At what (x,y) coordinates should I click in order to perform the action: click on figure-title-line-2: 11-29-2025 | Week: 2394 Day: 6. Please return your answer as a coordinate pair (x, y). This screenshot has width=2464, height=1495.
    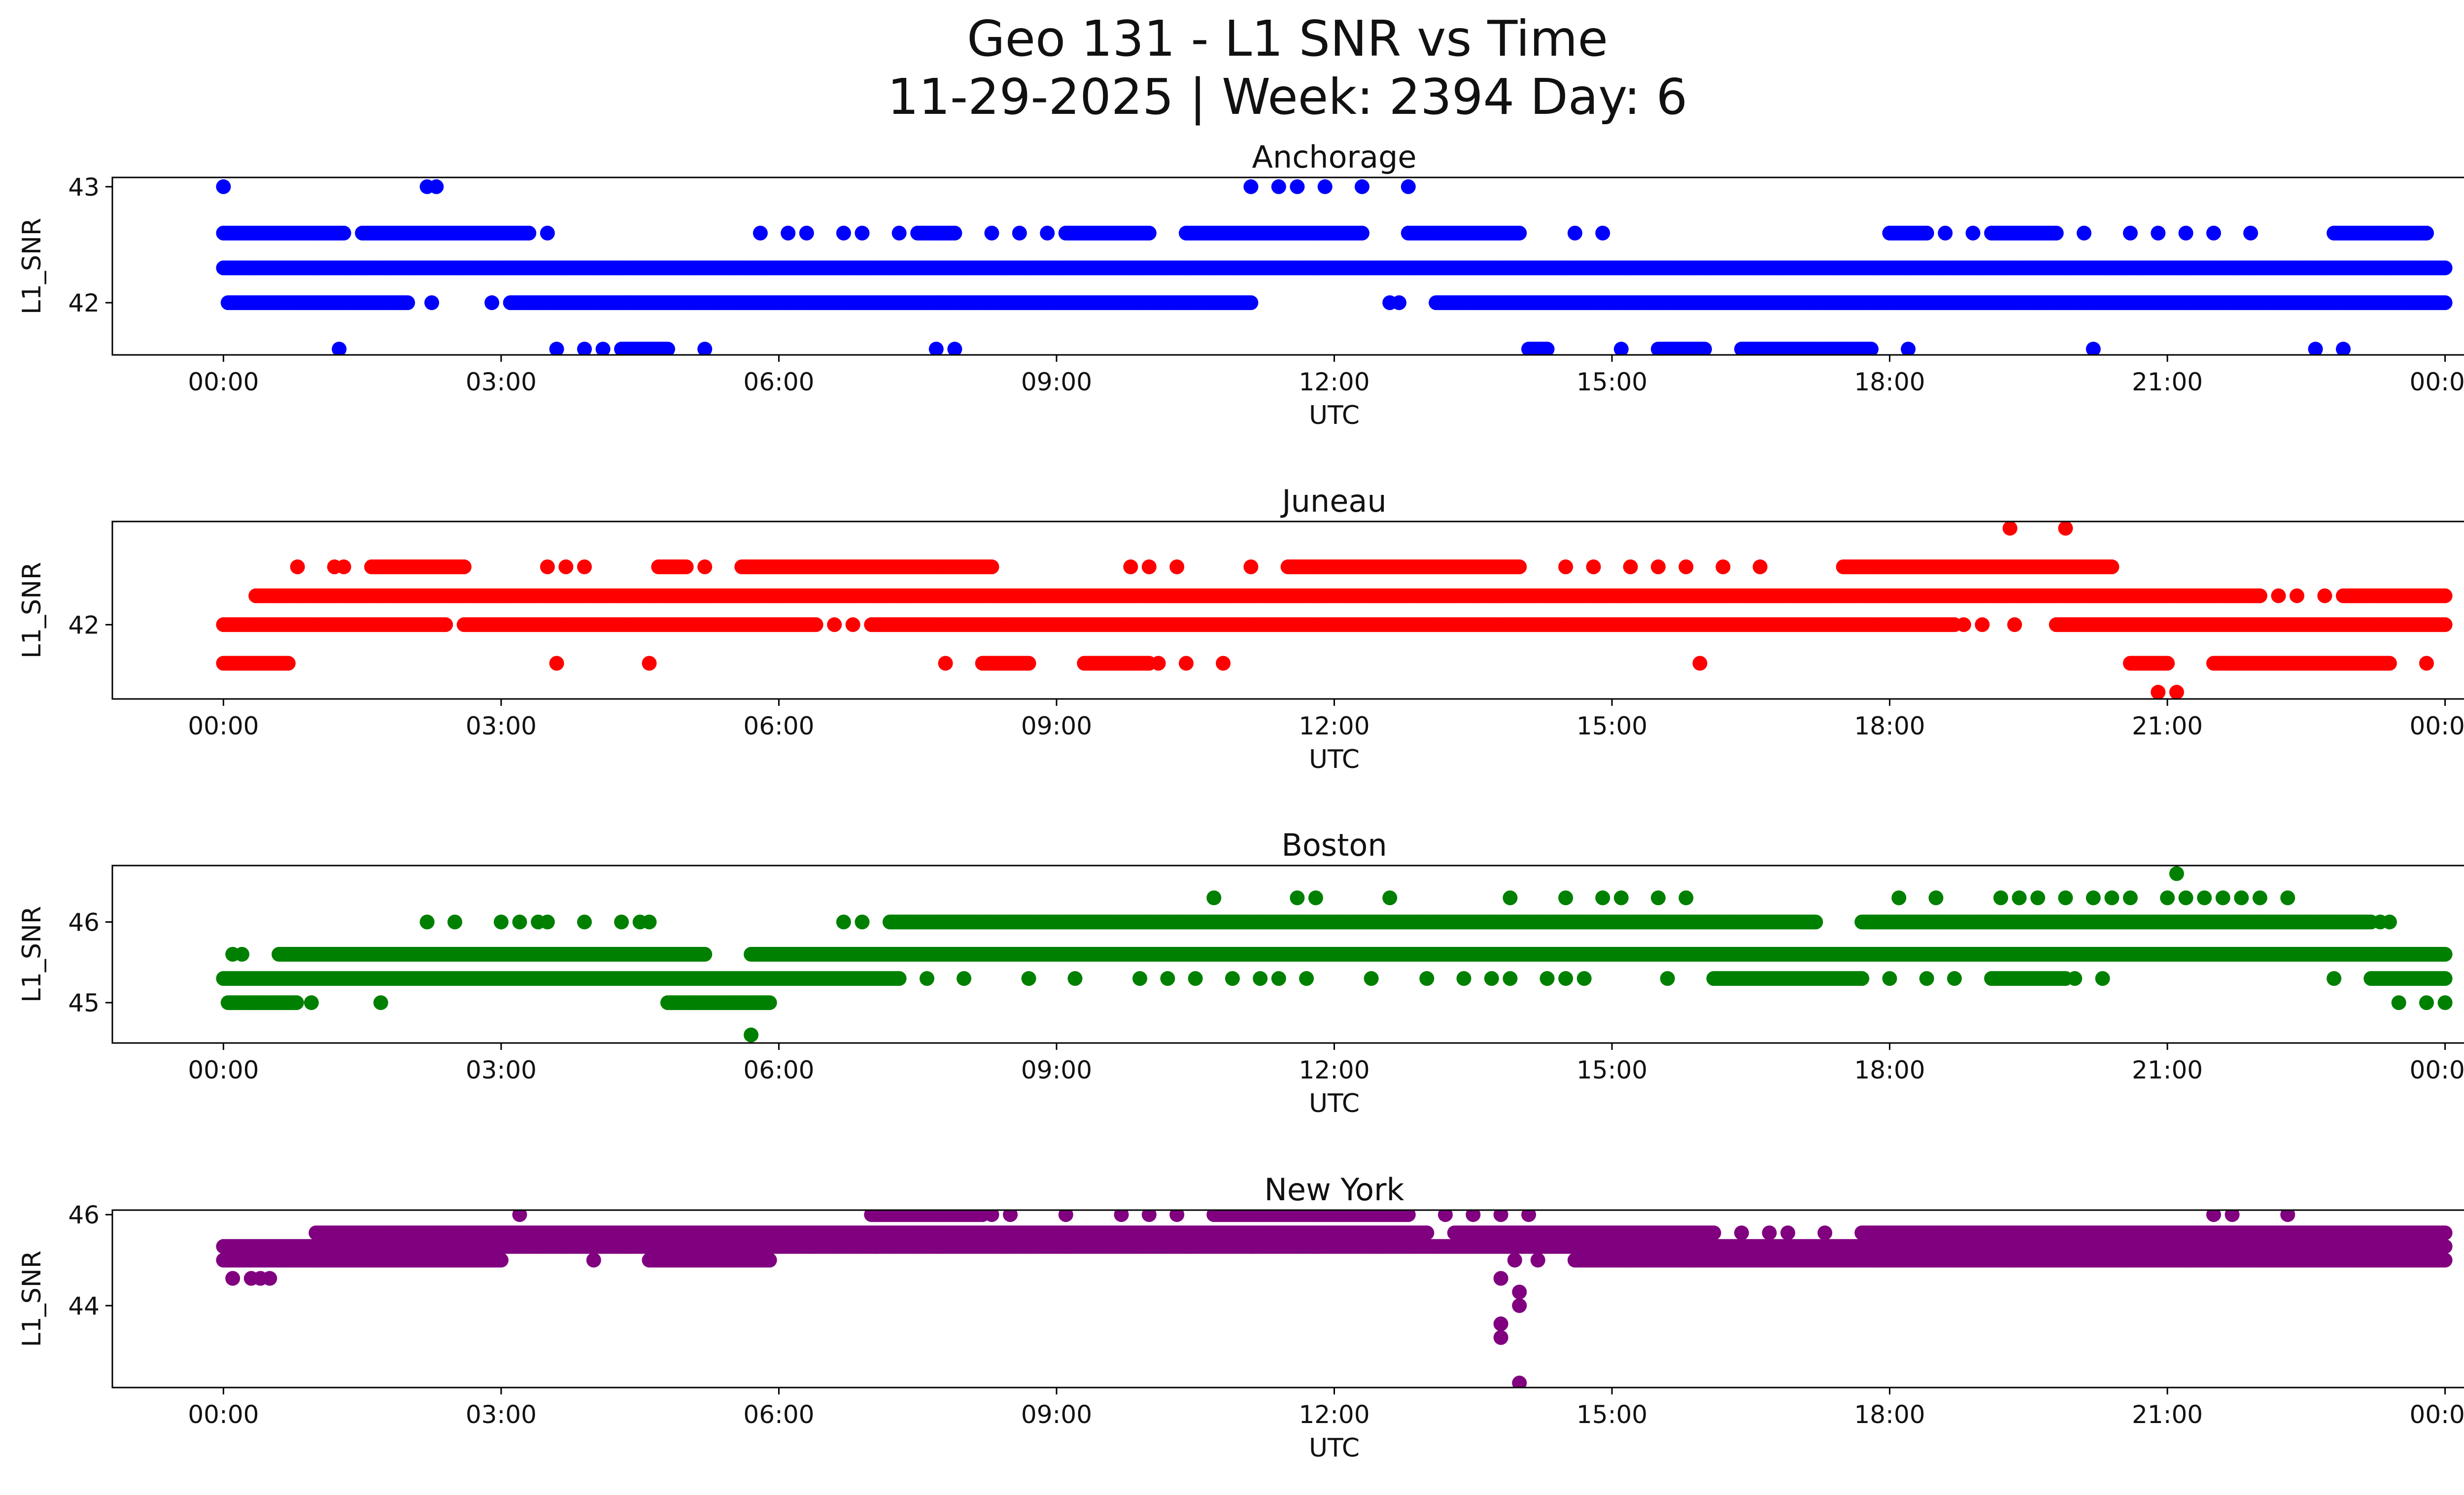
    Looking at the image, I should click on (1287, 97).